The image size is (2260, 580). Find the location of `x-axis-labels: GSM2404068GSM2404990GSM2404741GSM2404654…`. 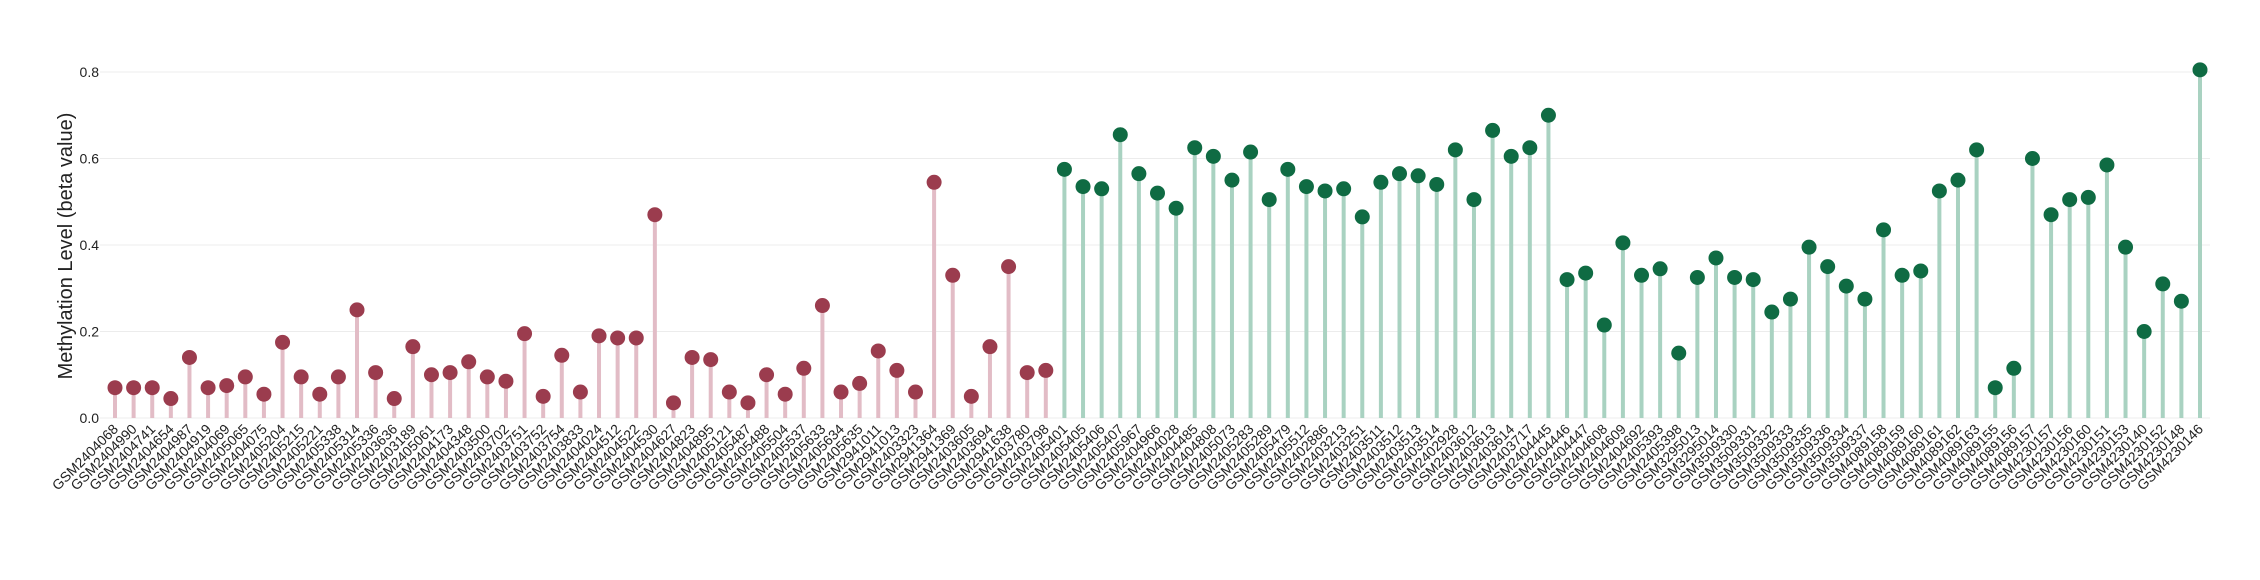

x-axis-labels: GSM2404068GSM2404990GSM2404741GSM2404654… is located at coordinates (1128, 457).